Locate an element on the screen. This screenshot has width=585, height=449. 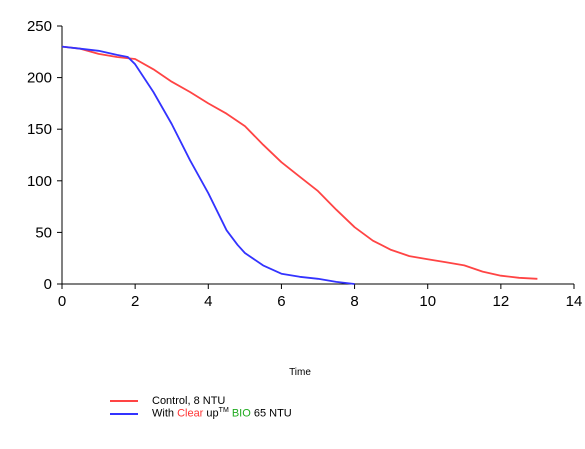
legend-bio-up: up is located at coordinates (212, 413).